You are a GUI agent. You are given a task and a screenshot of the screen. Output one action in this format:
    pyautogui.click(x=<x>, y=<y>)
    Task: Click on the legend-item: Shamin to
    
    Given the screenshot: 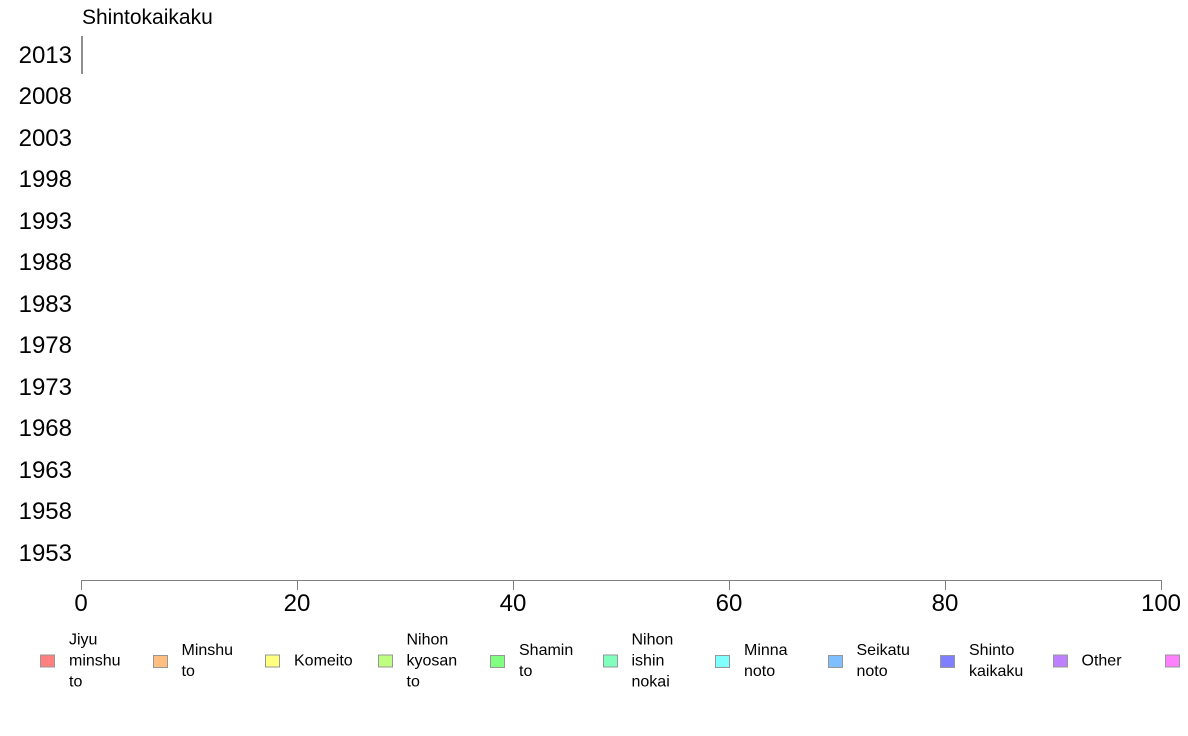 What is the action you would take?
    pyautogui.click(x=538, y=661)
    